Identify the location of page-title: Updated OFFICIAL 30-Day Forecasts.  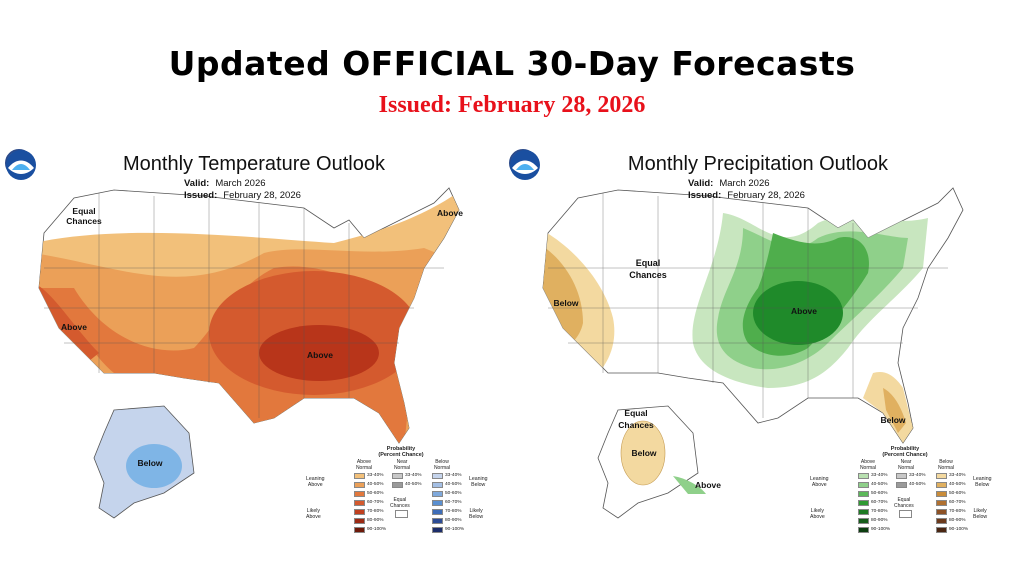
(512, 63).